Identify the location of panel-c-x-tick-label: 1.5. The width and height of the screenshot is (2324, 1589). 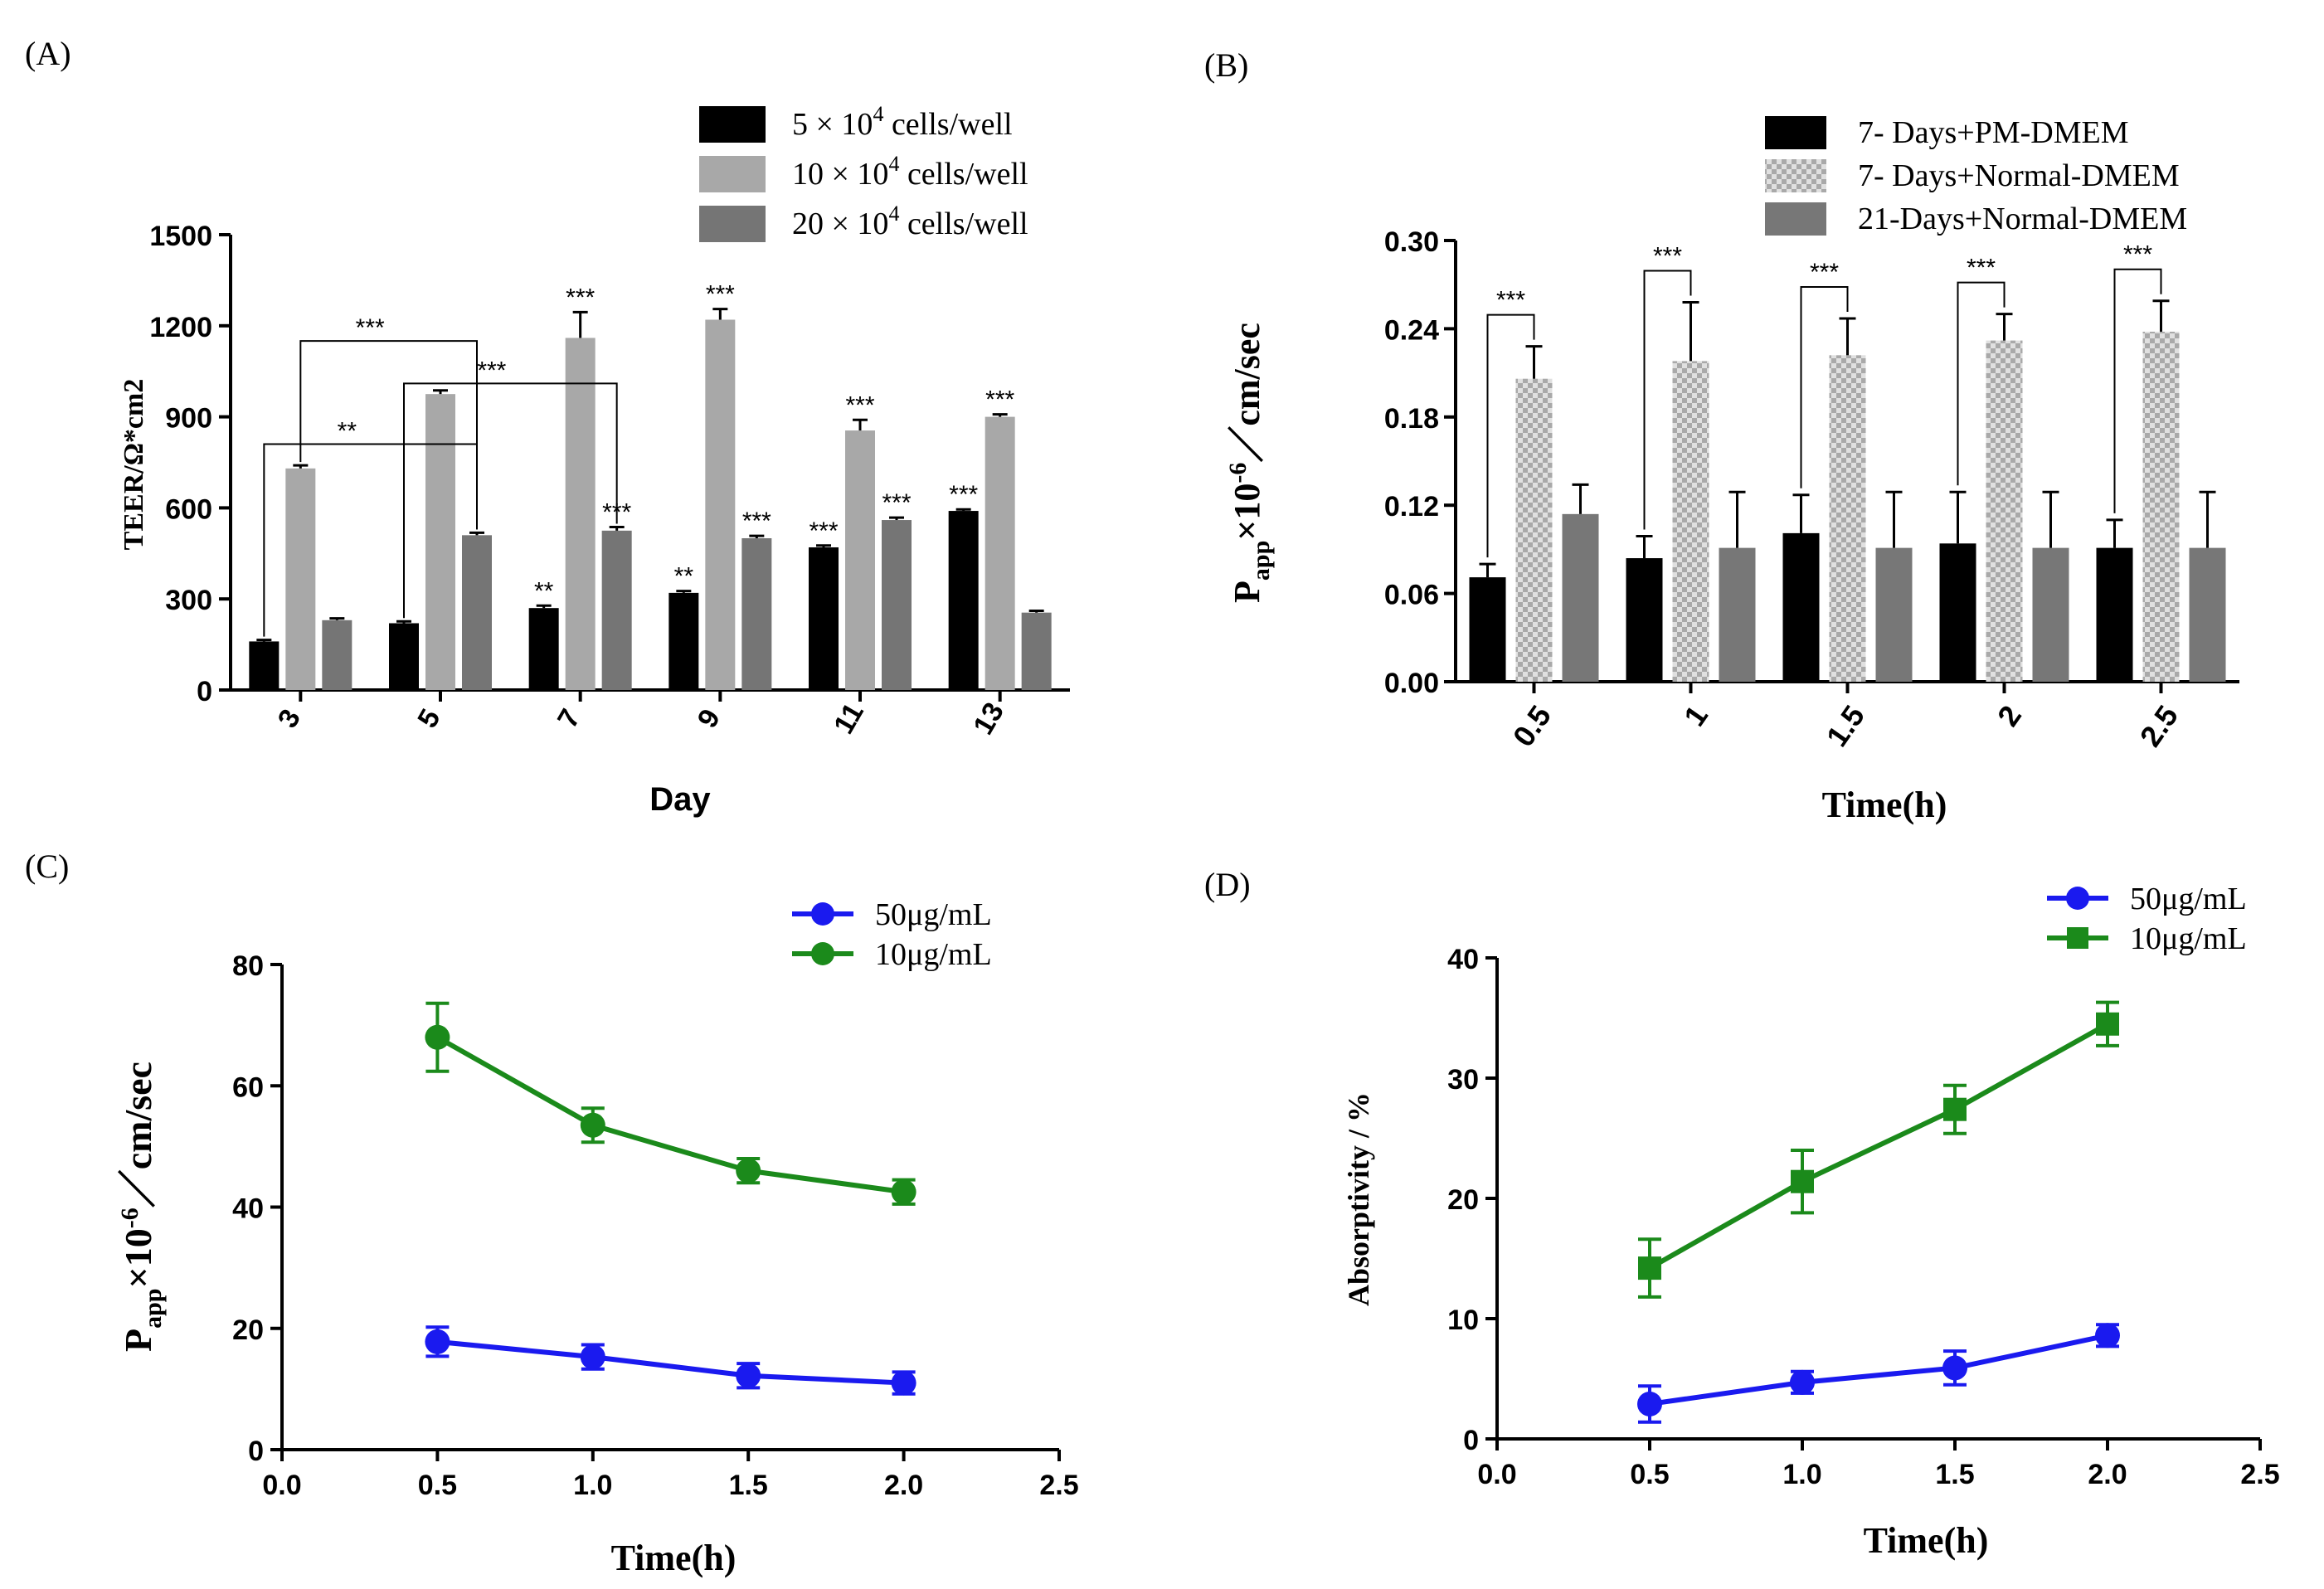
(748, 1485).